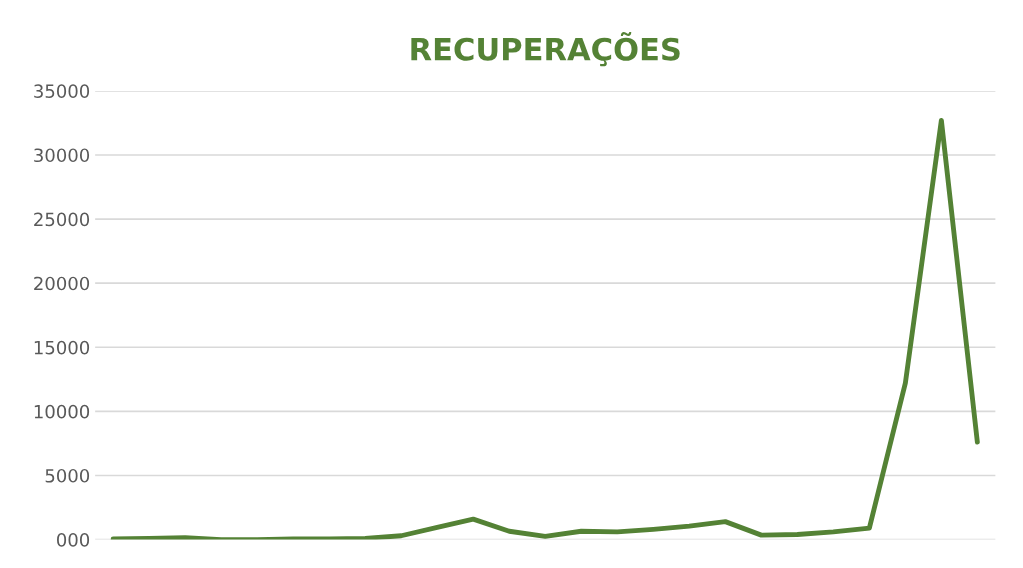  I want to click on y-tick-label: 000, so click(73, 540).